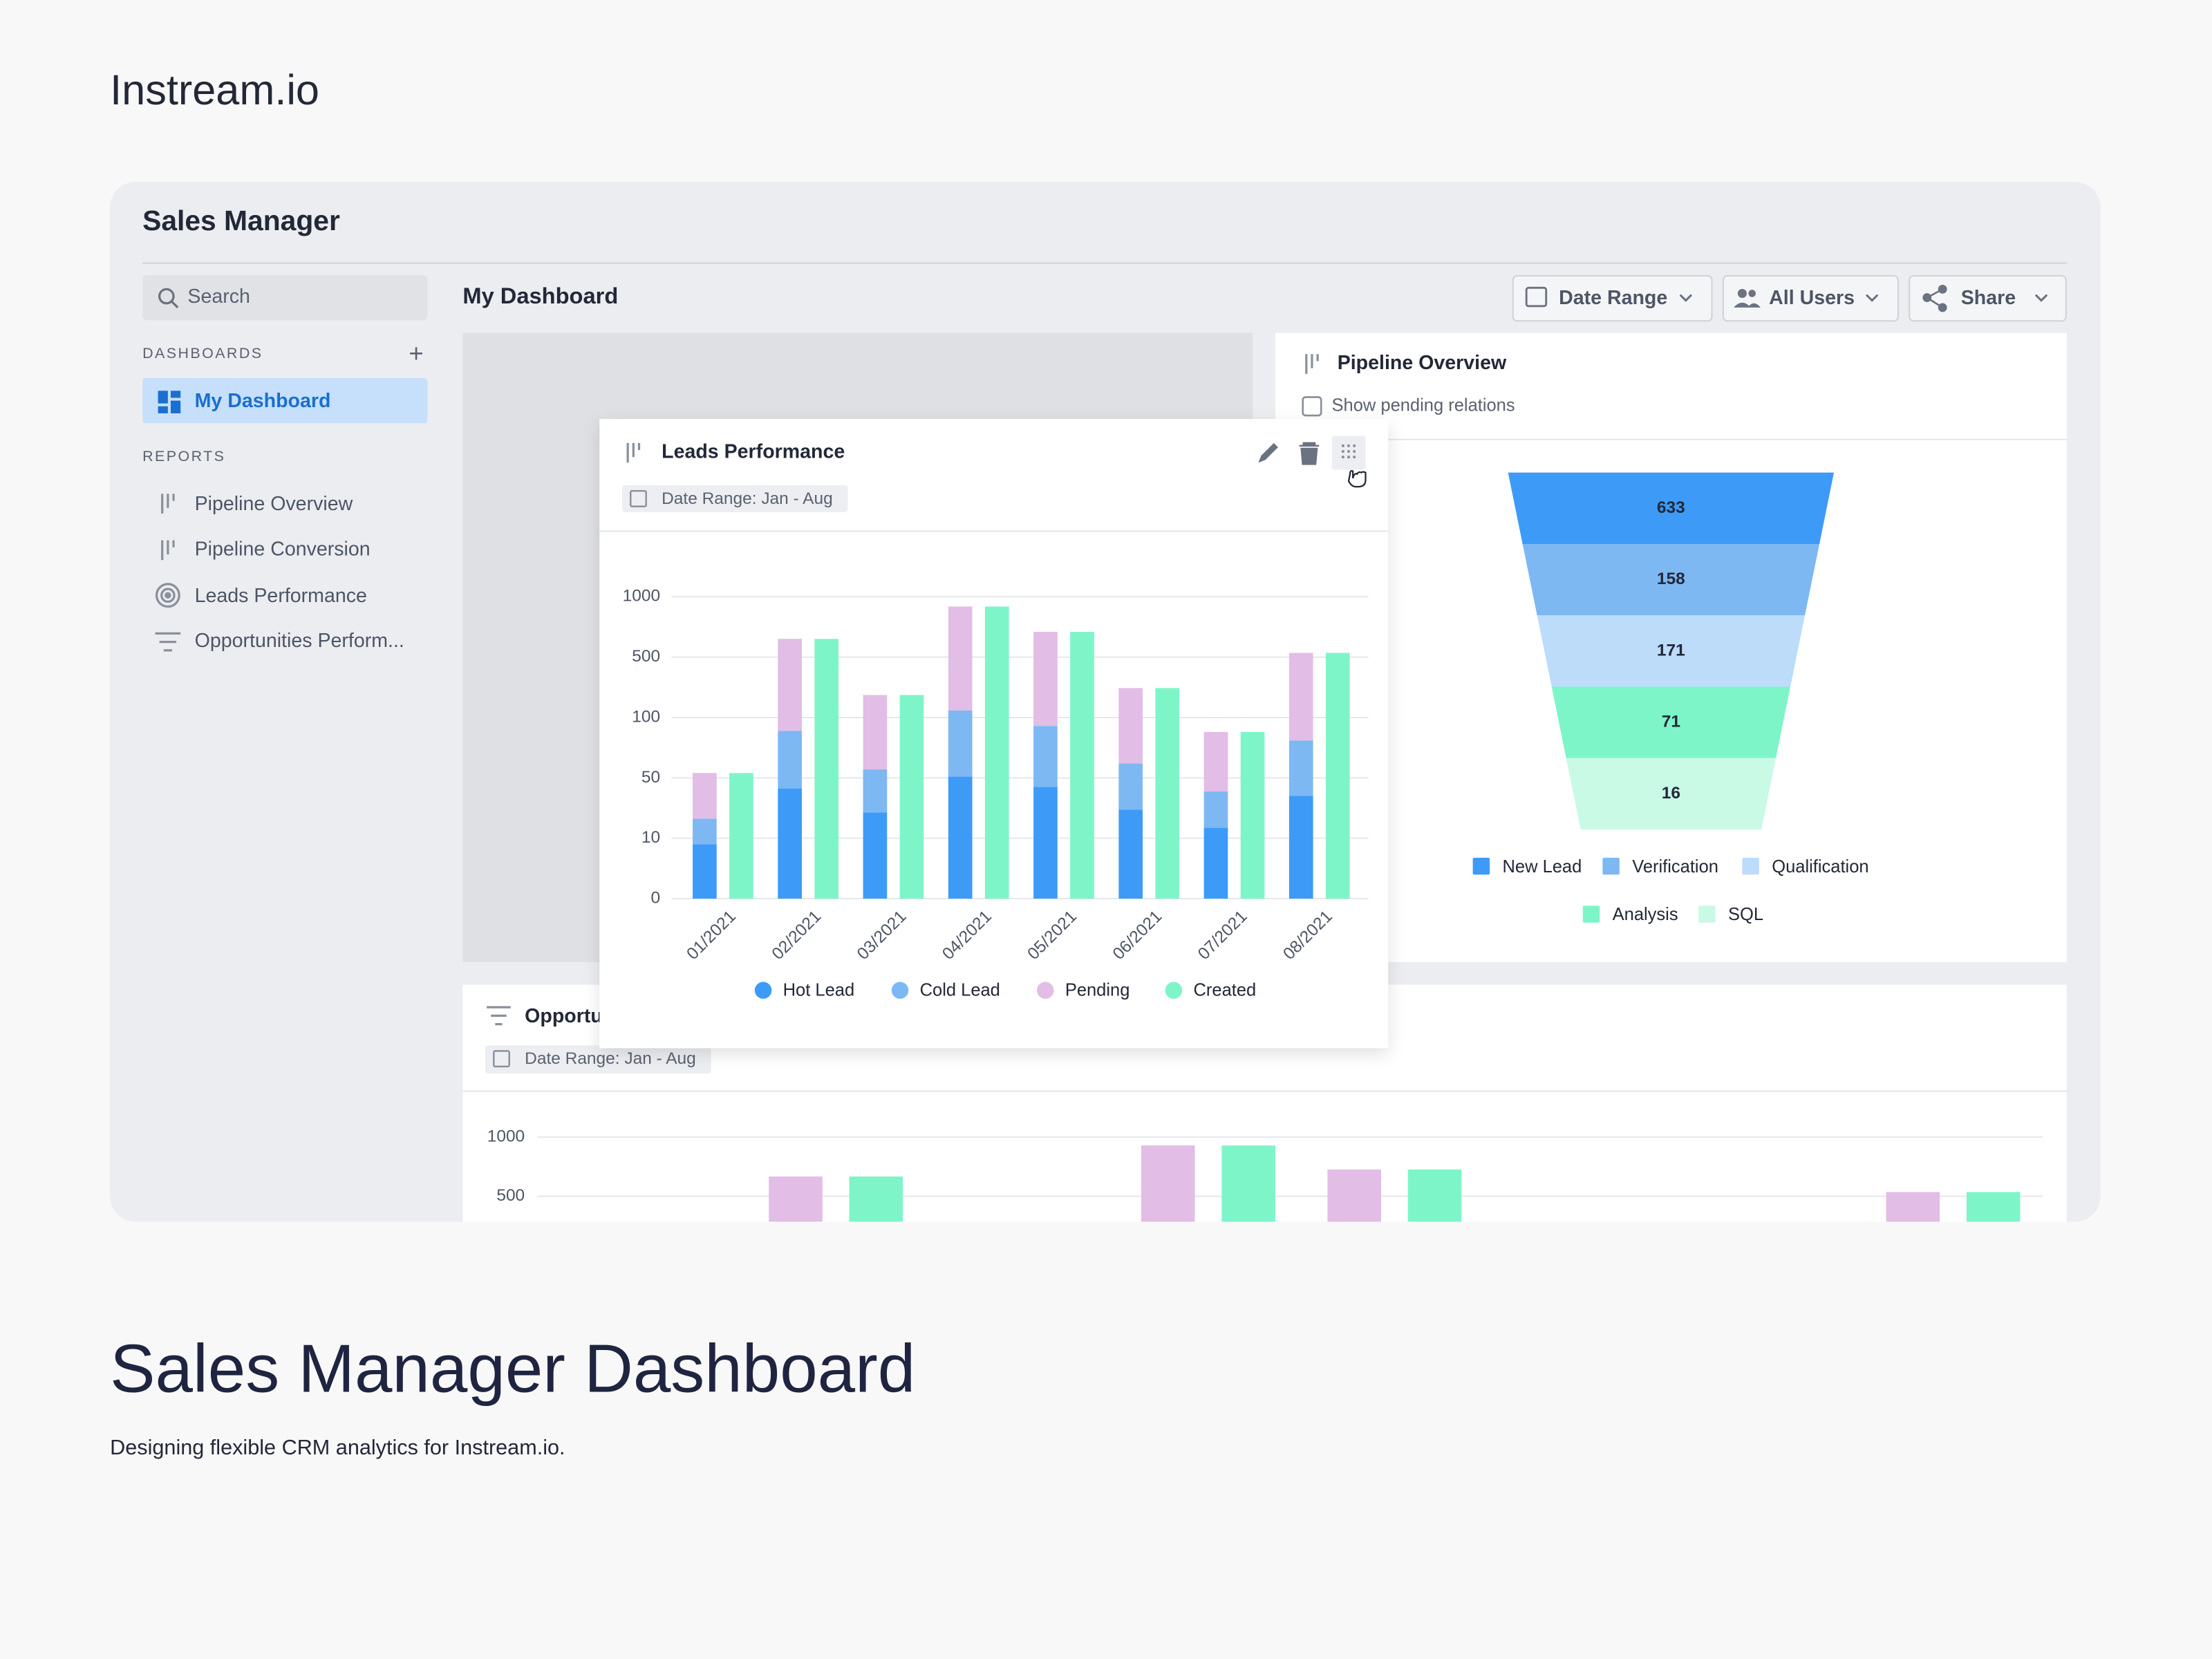  I want to click on legend-label: Hot Lead, so click(819, 990).